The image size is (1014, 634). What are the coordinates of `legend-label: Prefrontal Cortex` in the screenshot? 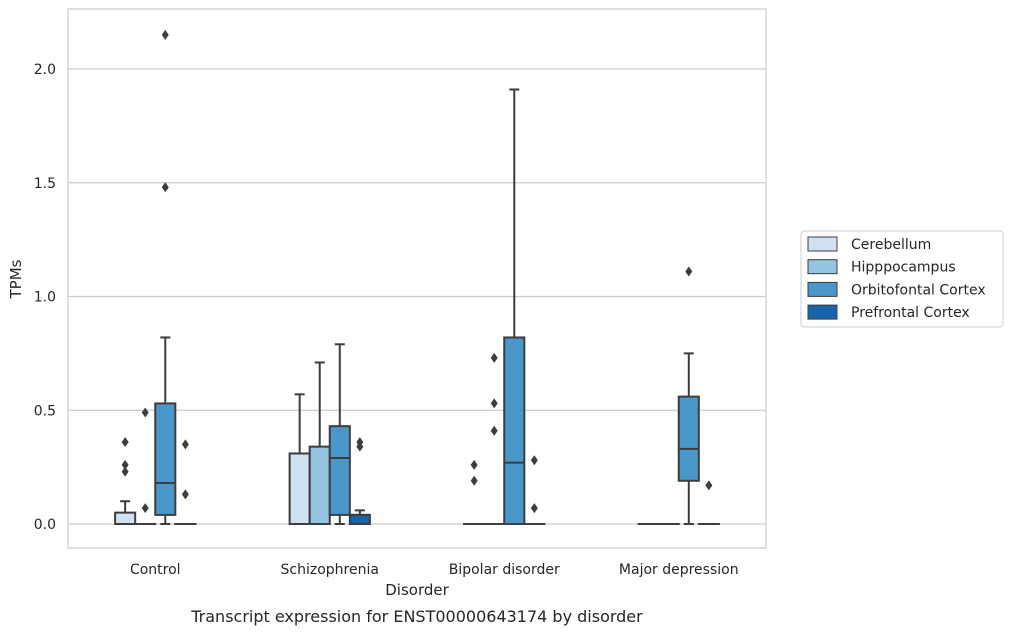 It's located at (910, 313).